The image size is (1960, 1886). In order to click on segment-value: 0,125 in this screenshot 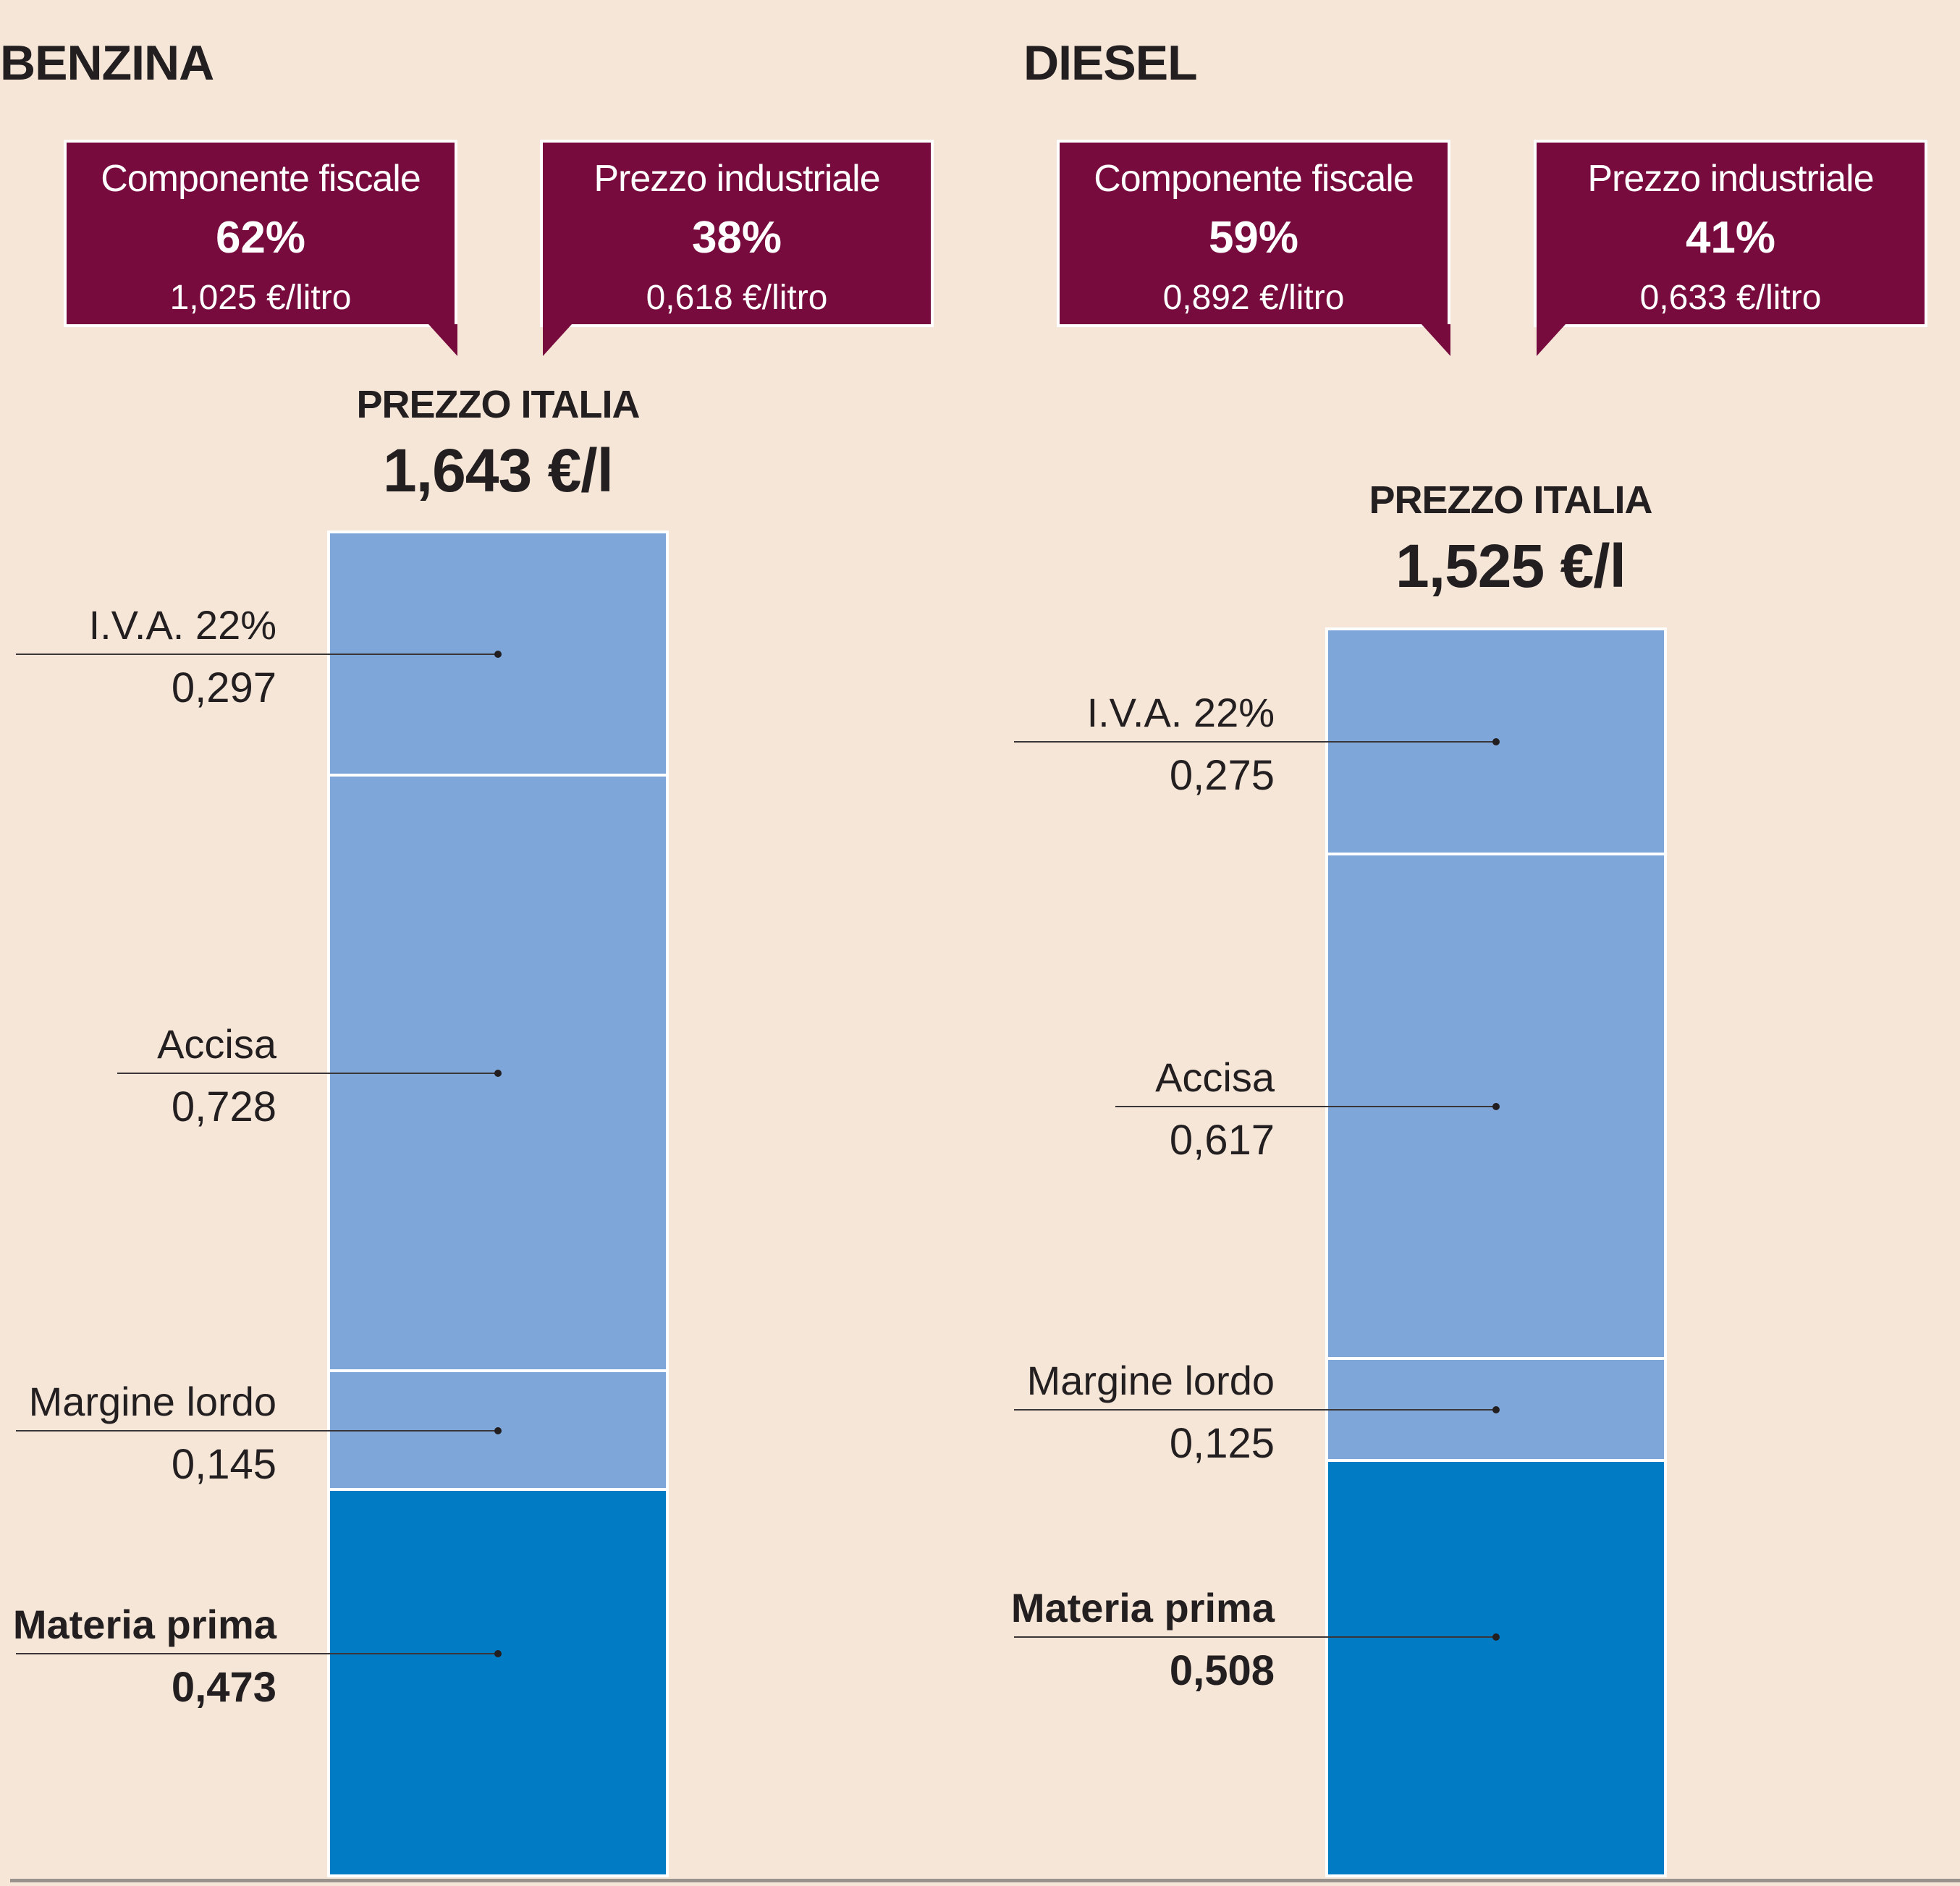, I will do `click(1222, 1444)`.